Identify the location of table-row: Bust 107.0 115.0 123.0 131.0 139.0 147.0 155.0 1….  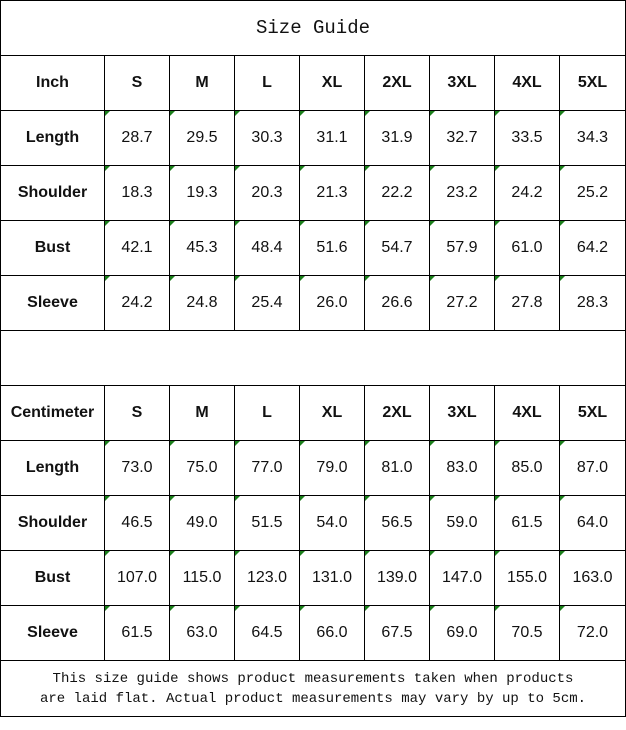
(313, 578).